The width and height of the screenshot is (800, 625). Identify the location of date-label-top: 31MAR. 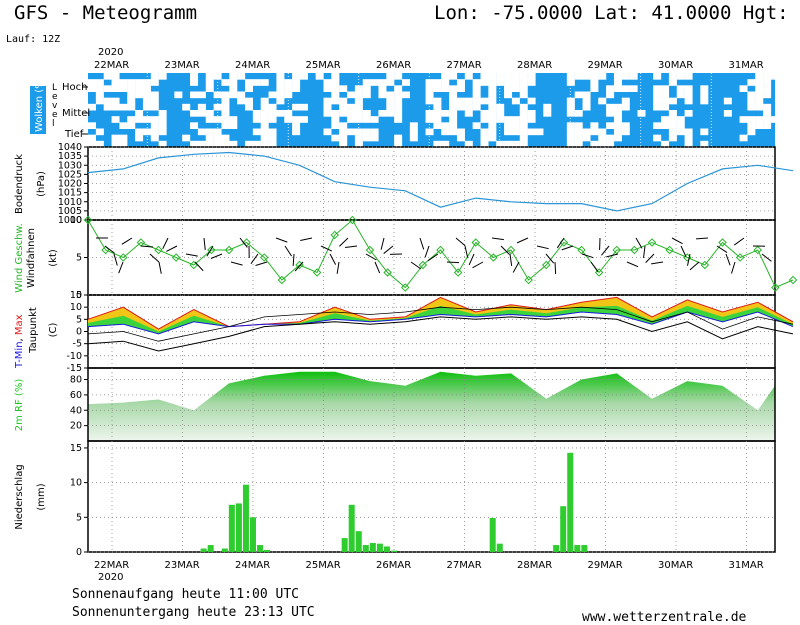
(746, 65).